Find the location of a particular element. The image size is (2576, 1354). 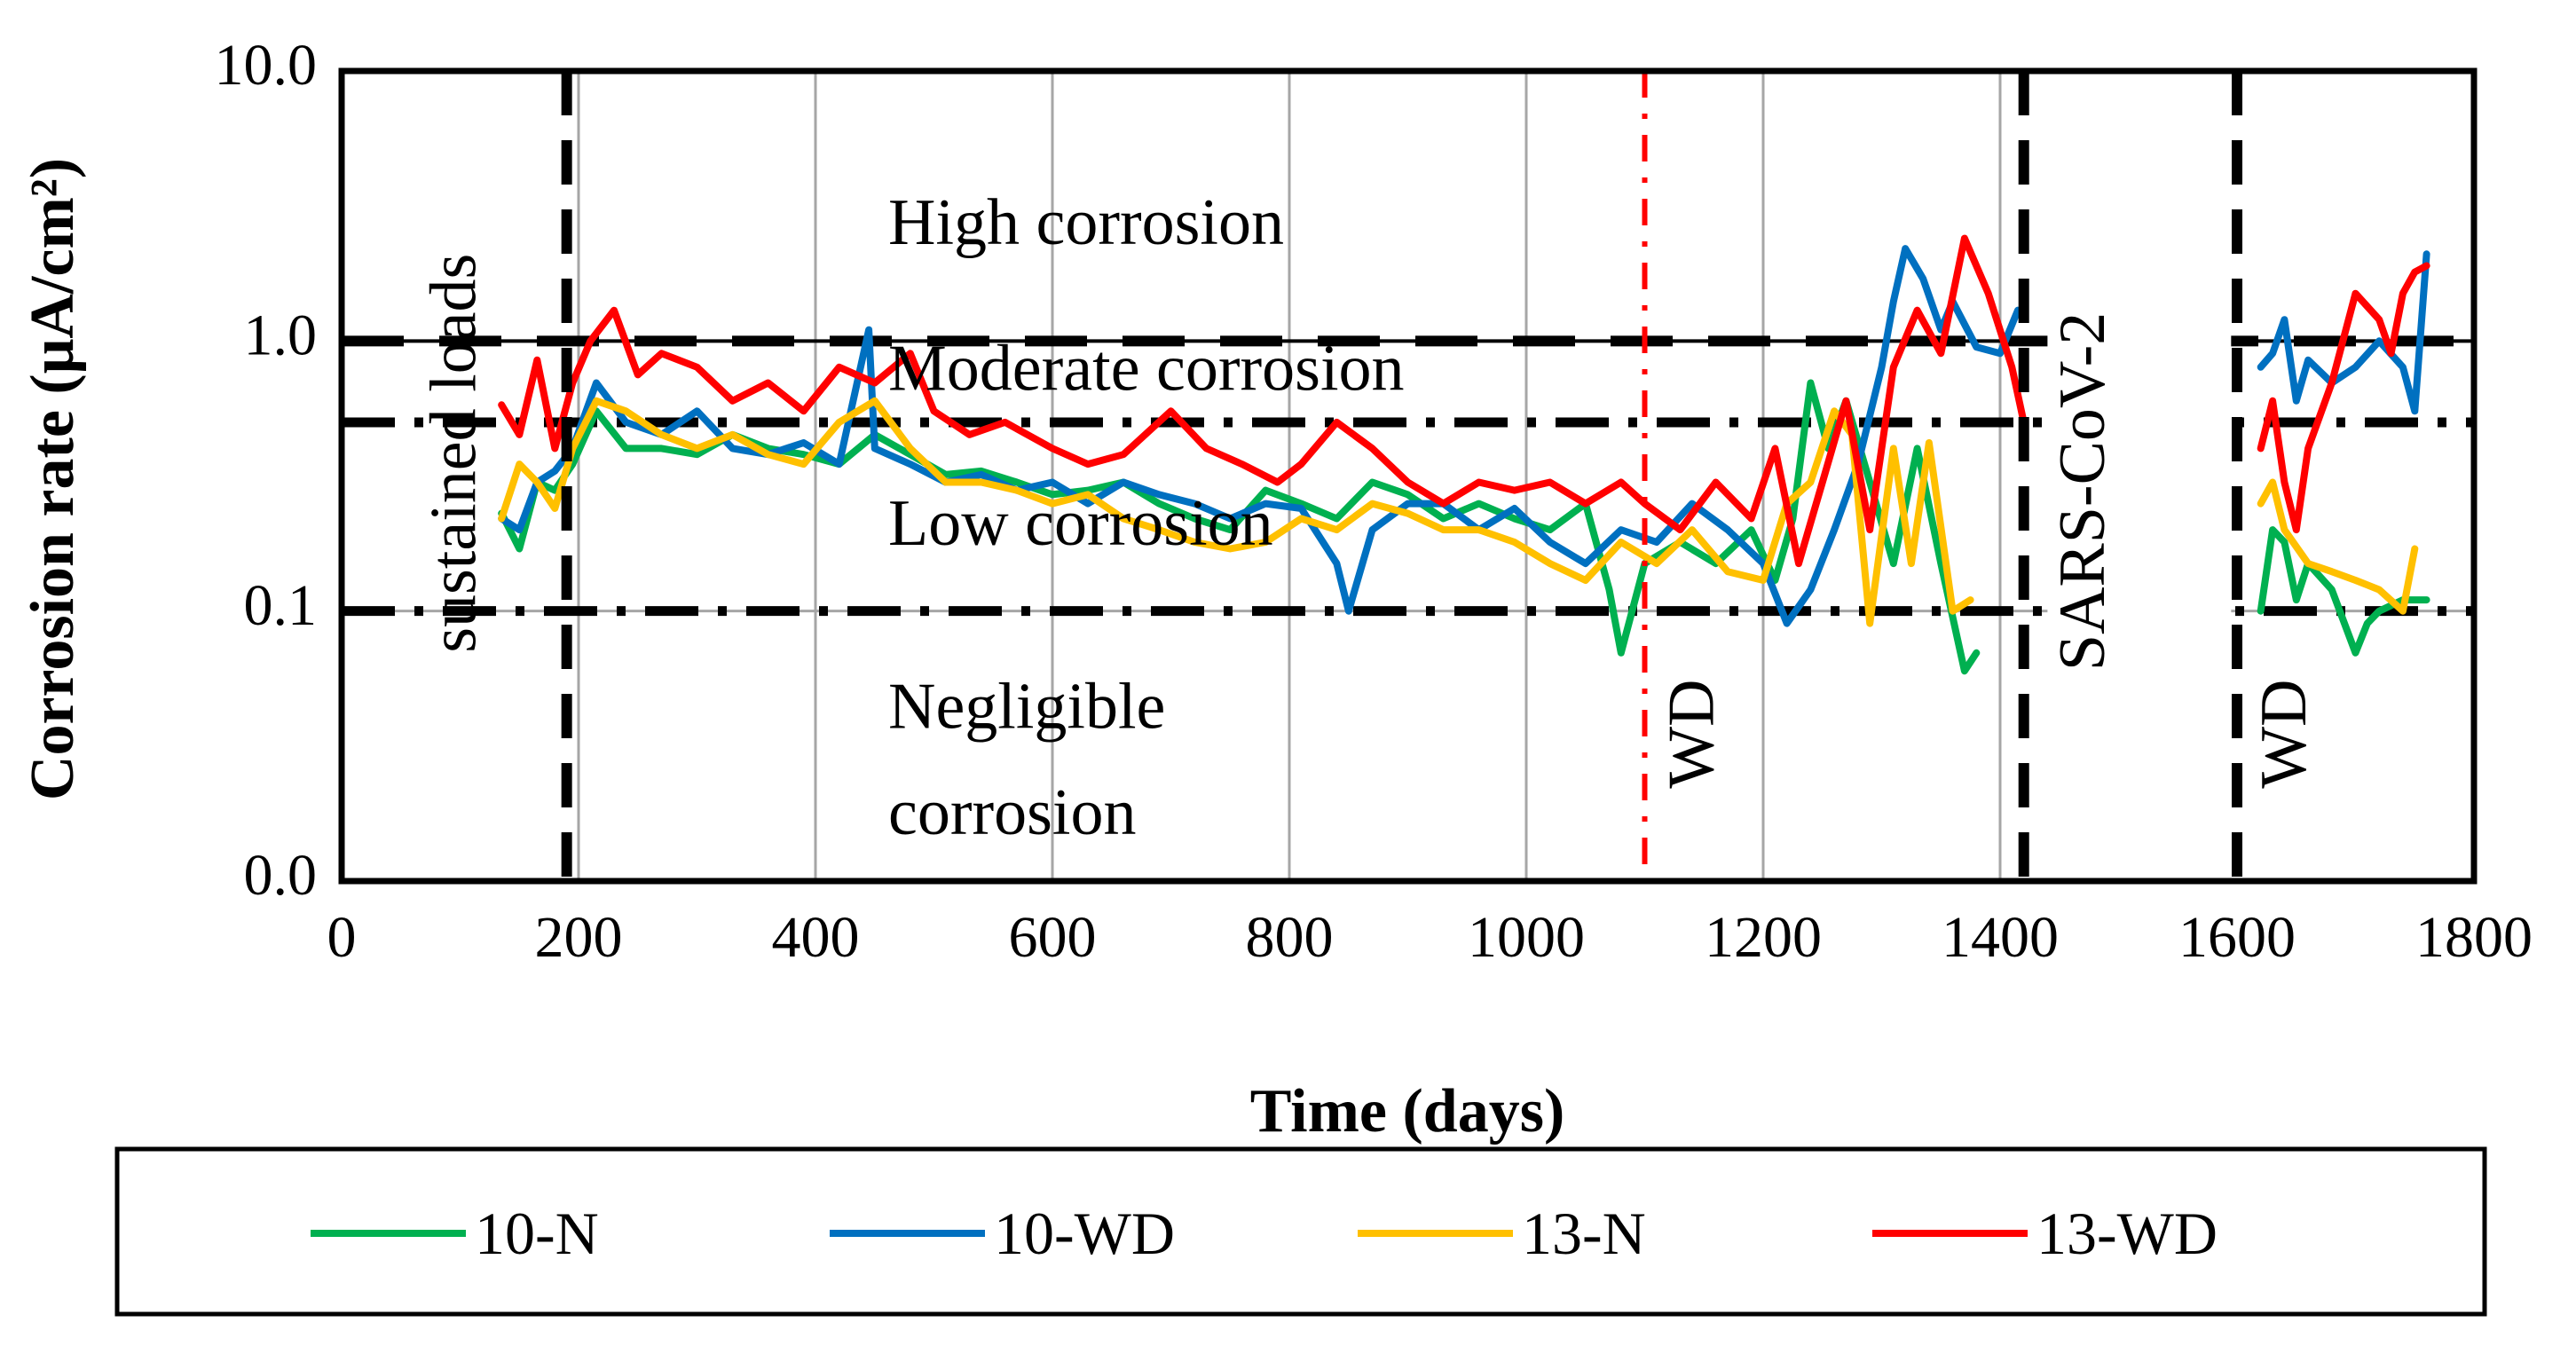

x-tick-label: 1400 is located at coordinates (2000, 937).